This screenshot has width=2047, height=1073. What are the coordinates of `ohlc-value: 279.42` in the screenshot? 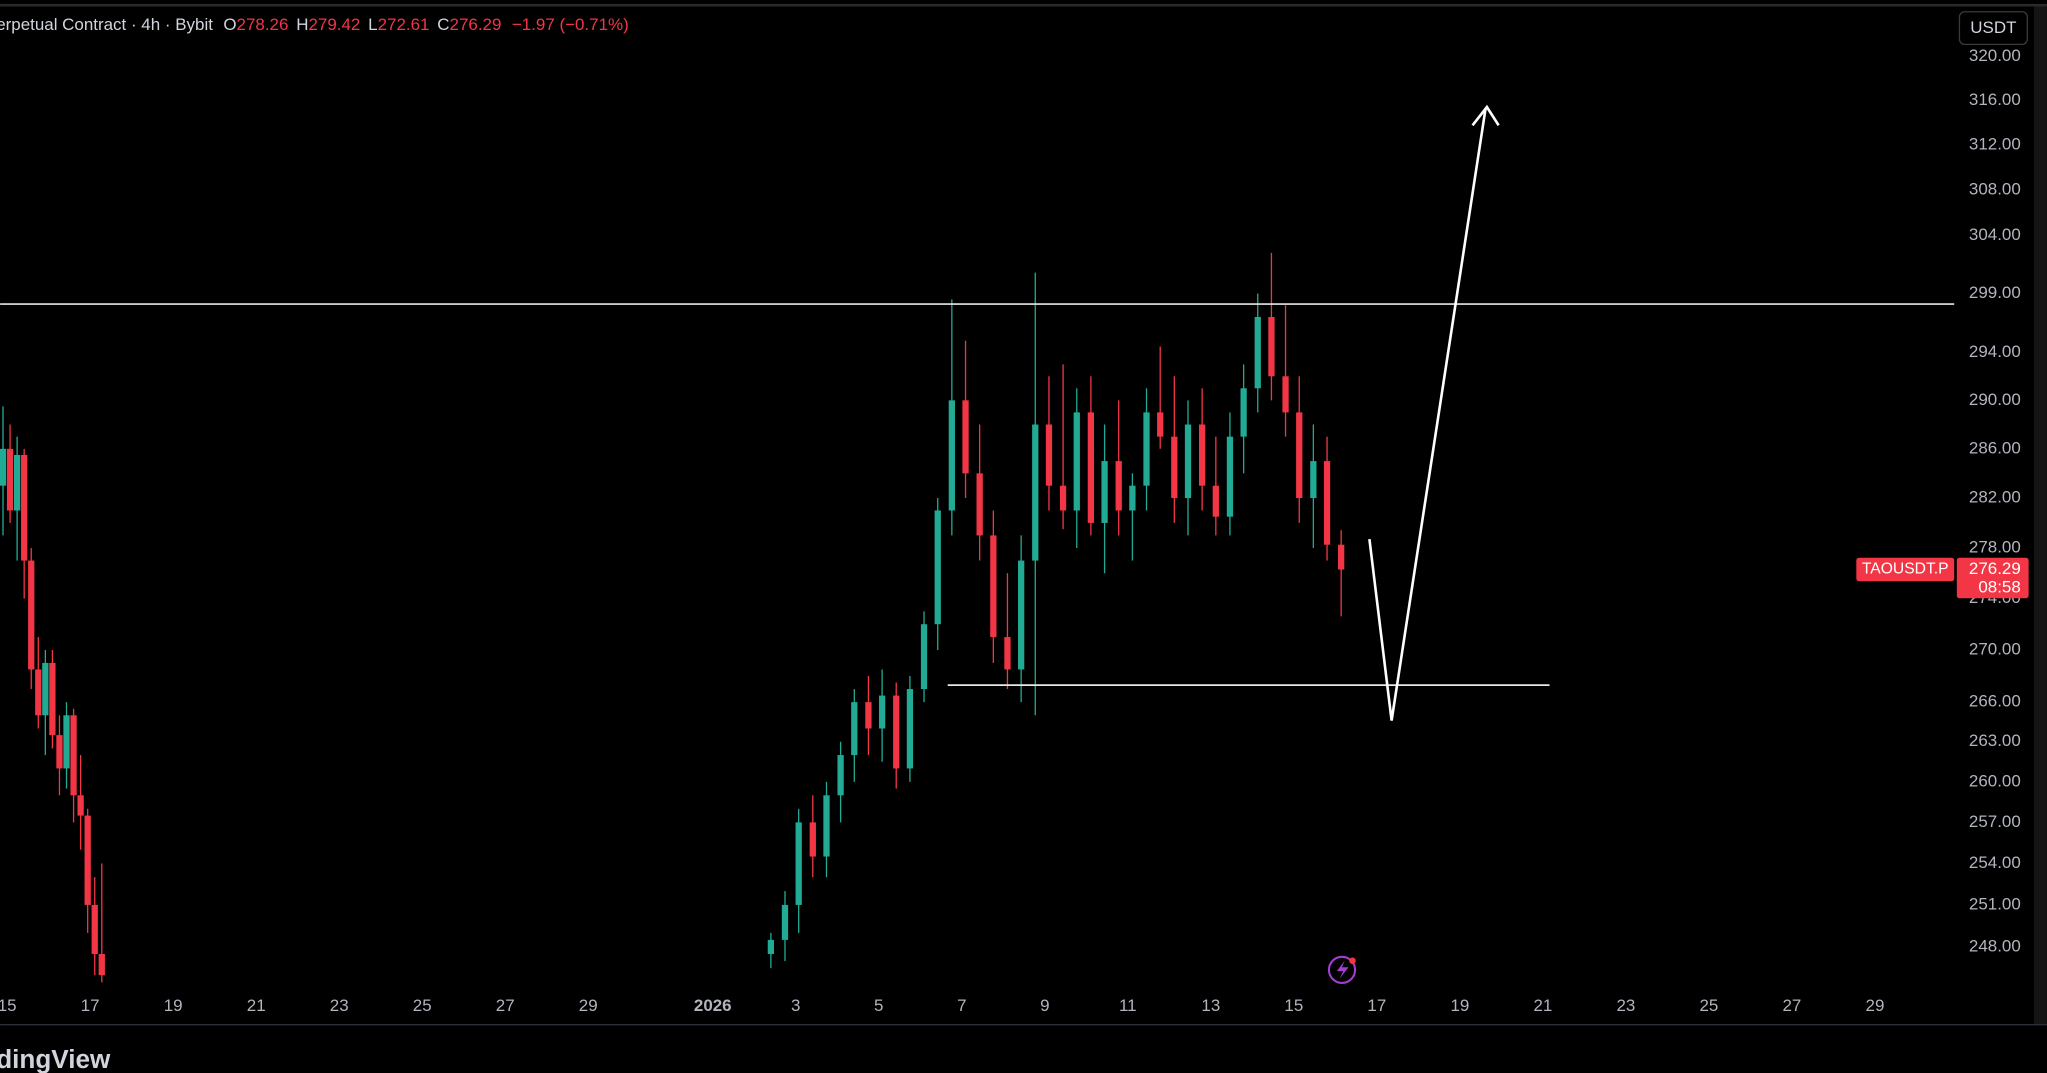 It's located at (334, 25).